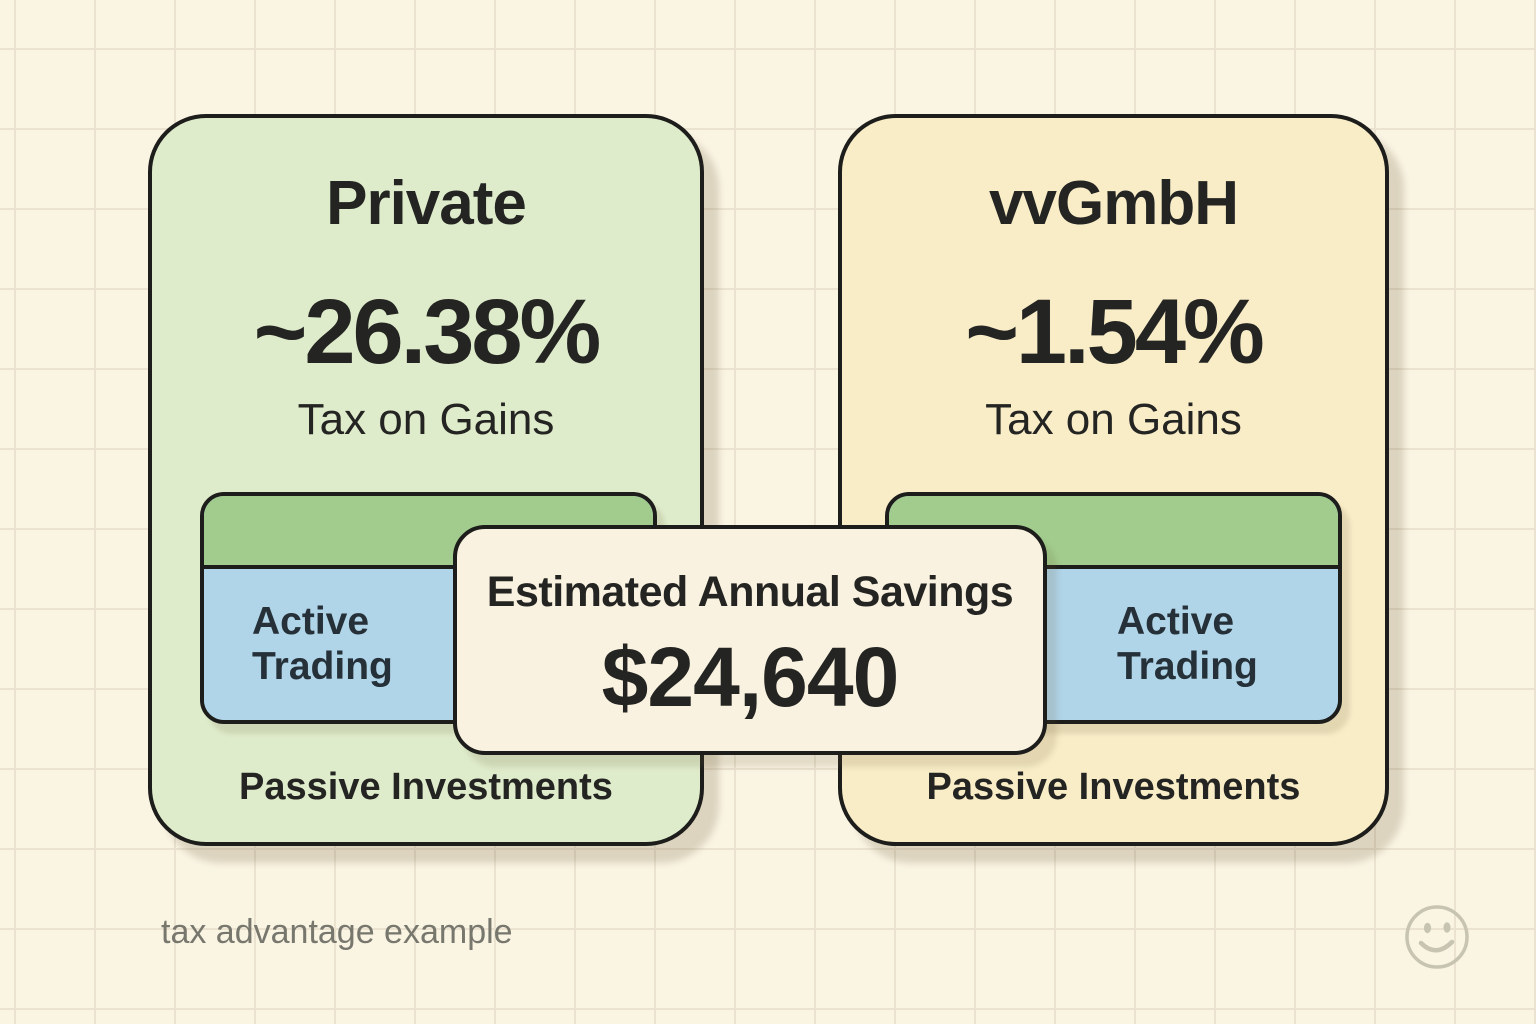  Describe the element at coordinates (427, 332) in the screenshot. I see `private-tax-rate: ~26.38%` at that location.